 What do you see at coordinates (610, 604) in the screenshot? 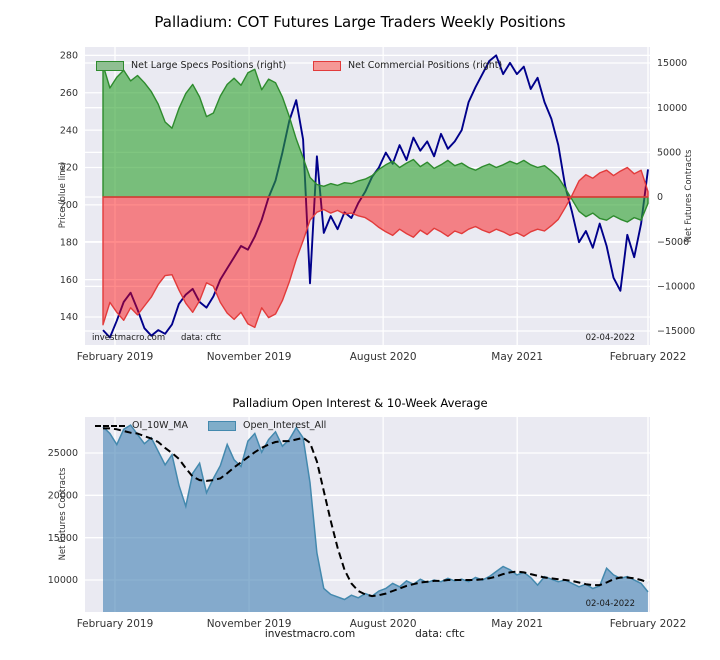
I see `chart2-date: 02-04-2022` at bounding box center [610, 604].